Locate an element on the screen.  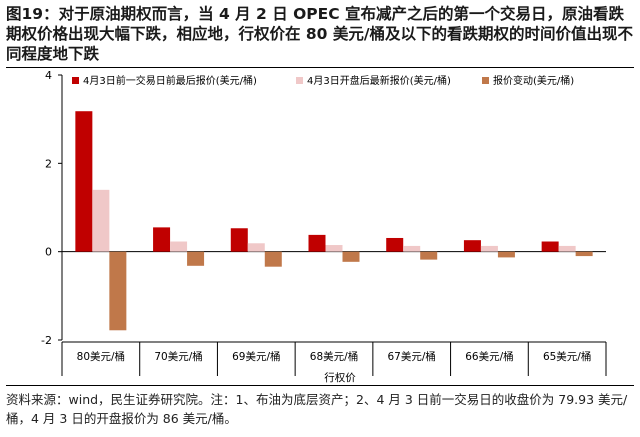
x-tick-label: 70美元/桶 is located at coordinates (178, 356).